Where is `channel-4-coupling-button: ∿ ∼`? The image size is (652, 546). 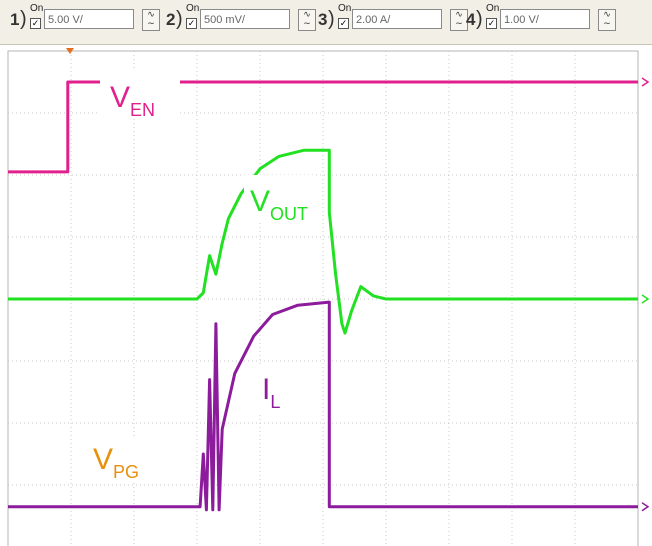
channel-4-coupling-button: ∿ ∼ is located at coordinates (607, 20).